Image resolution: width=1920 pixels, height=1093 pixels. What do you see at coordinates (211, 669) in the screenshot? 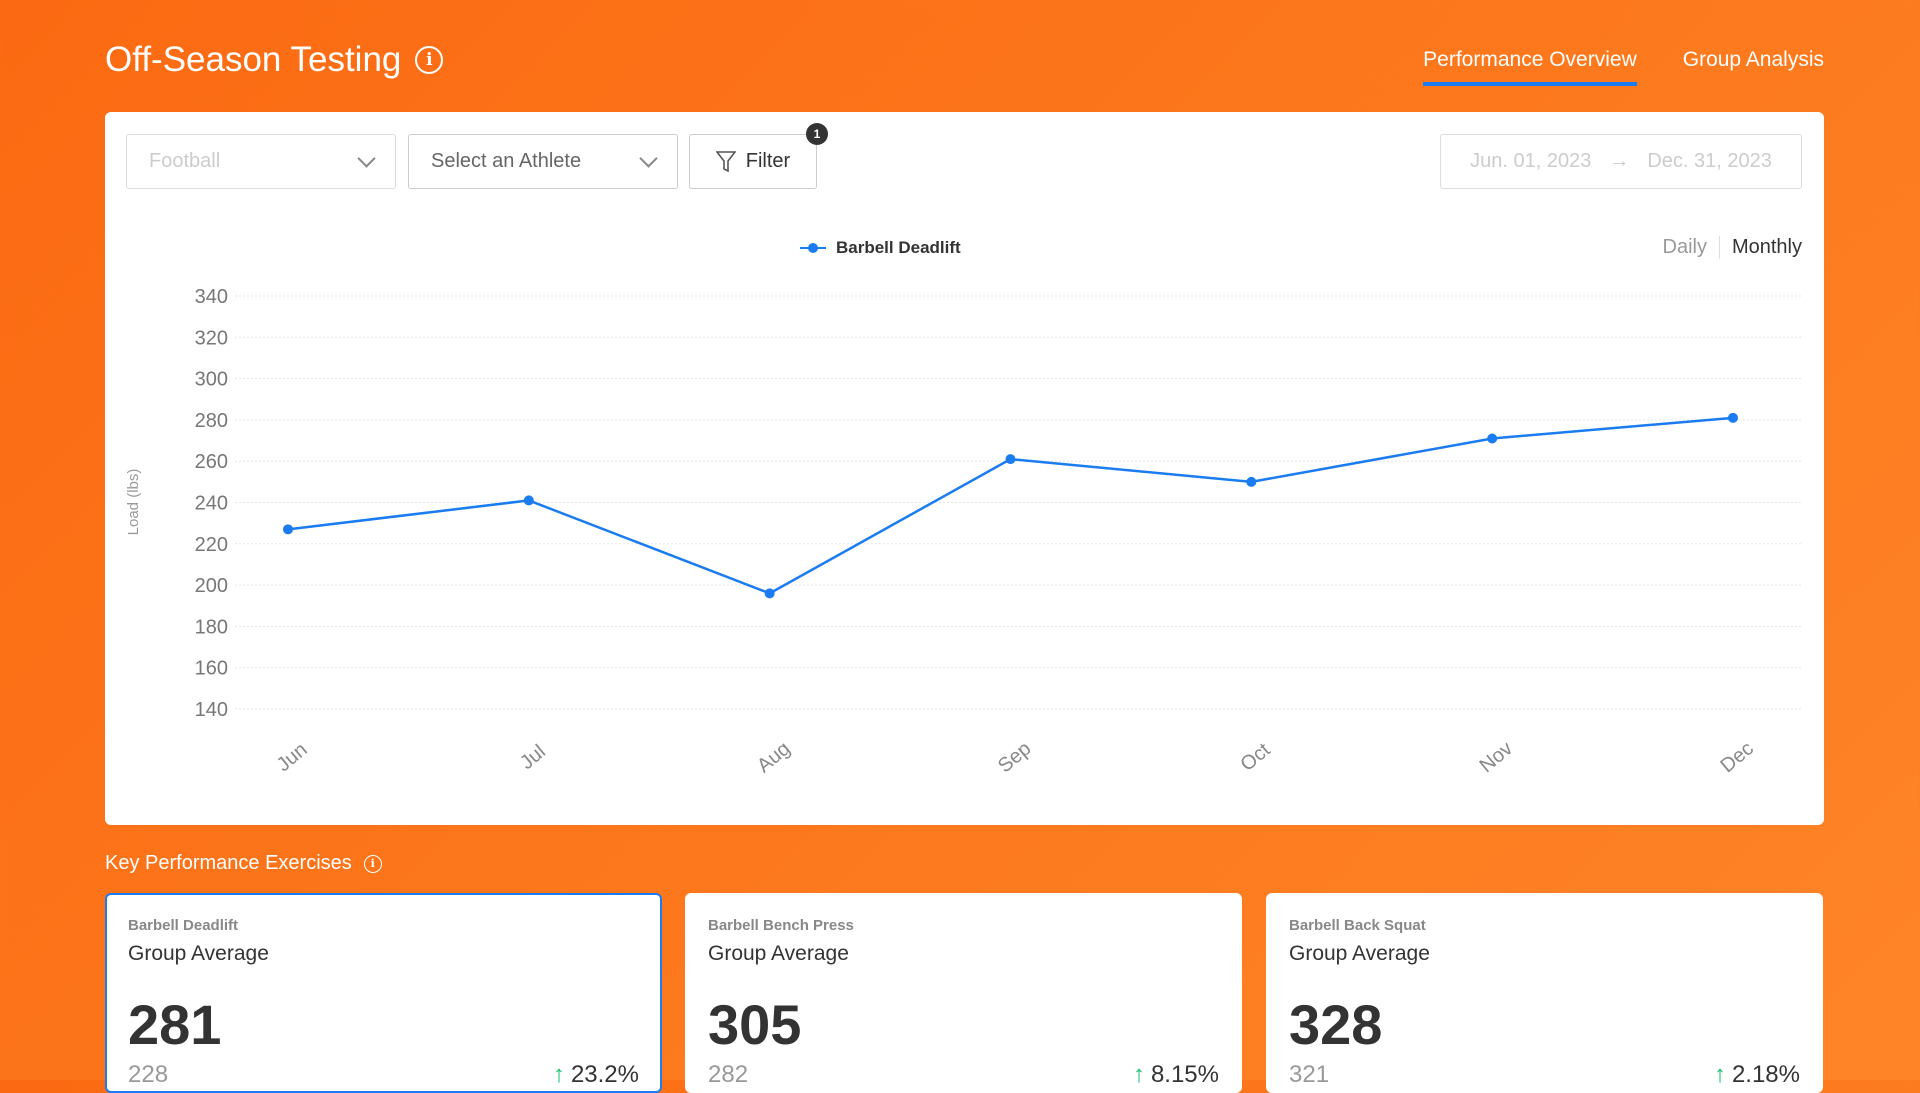
I see `y-tick-label: 160` at bounding box center [211, 669].